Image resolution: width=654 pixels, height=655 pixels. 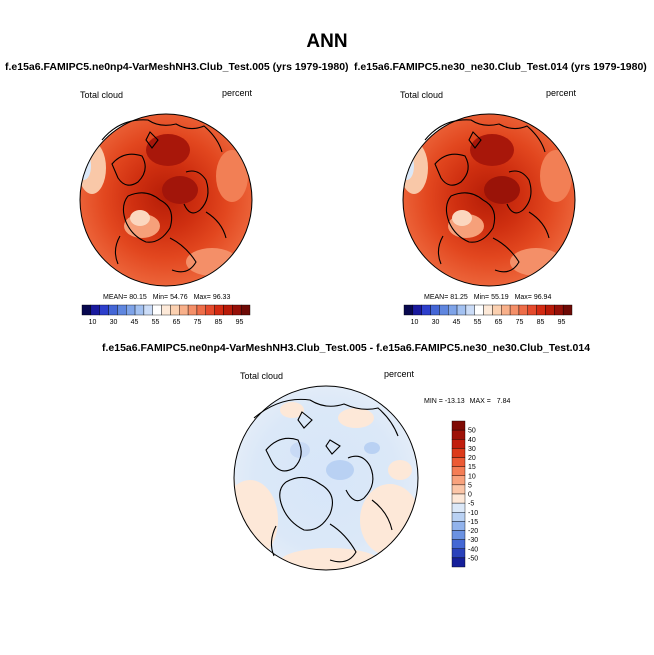 What do you see at coordinates (470, 495) in the screenshot?
I see `panel-3-colorbar-label-7: 0` at bounding box center [470, 495].